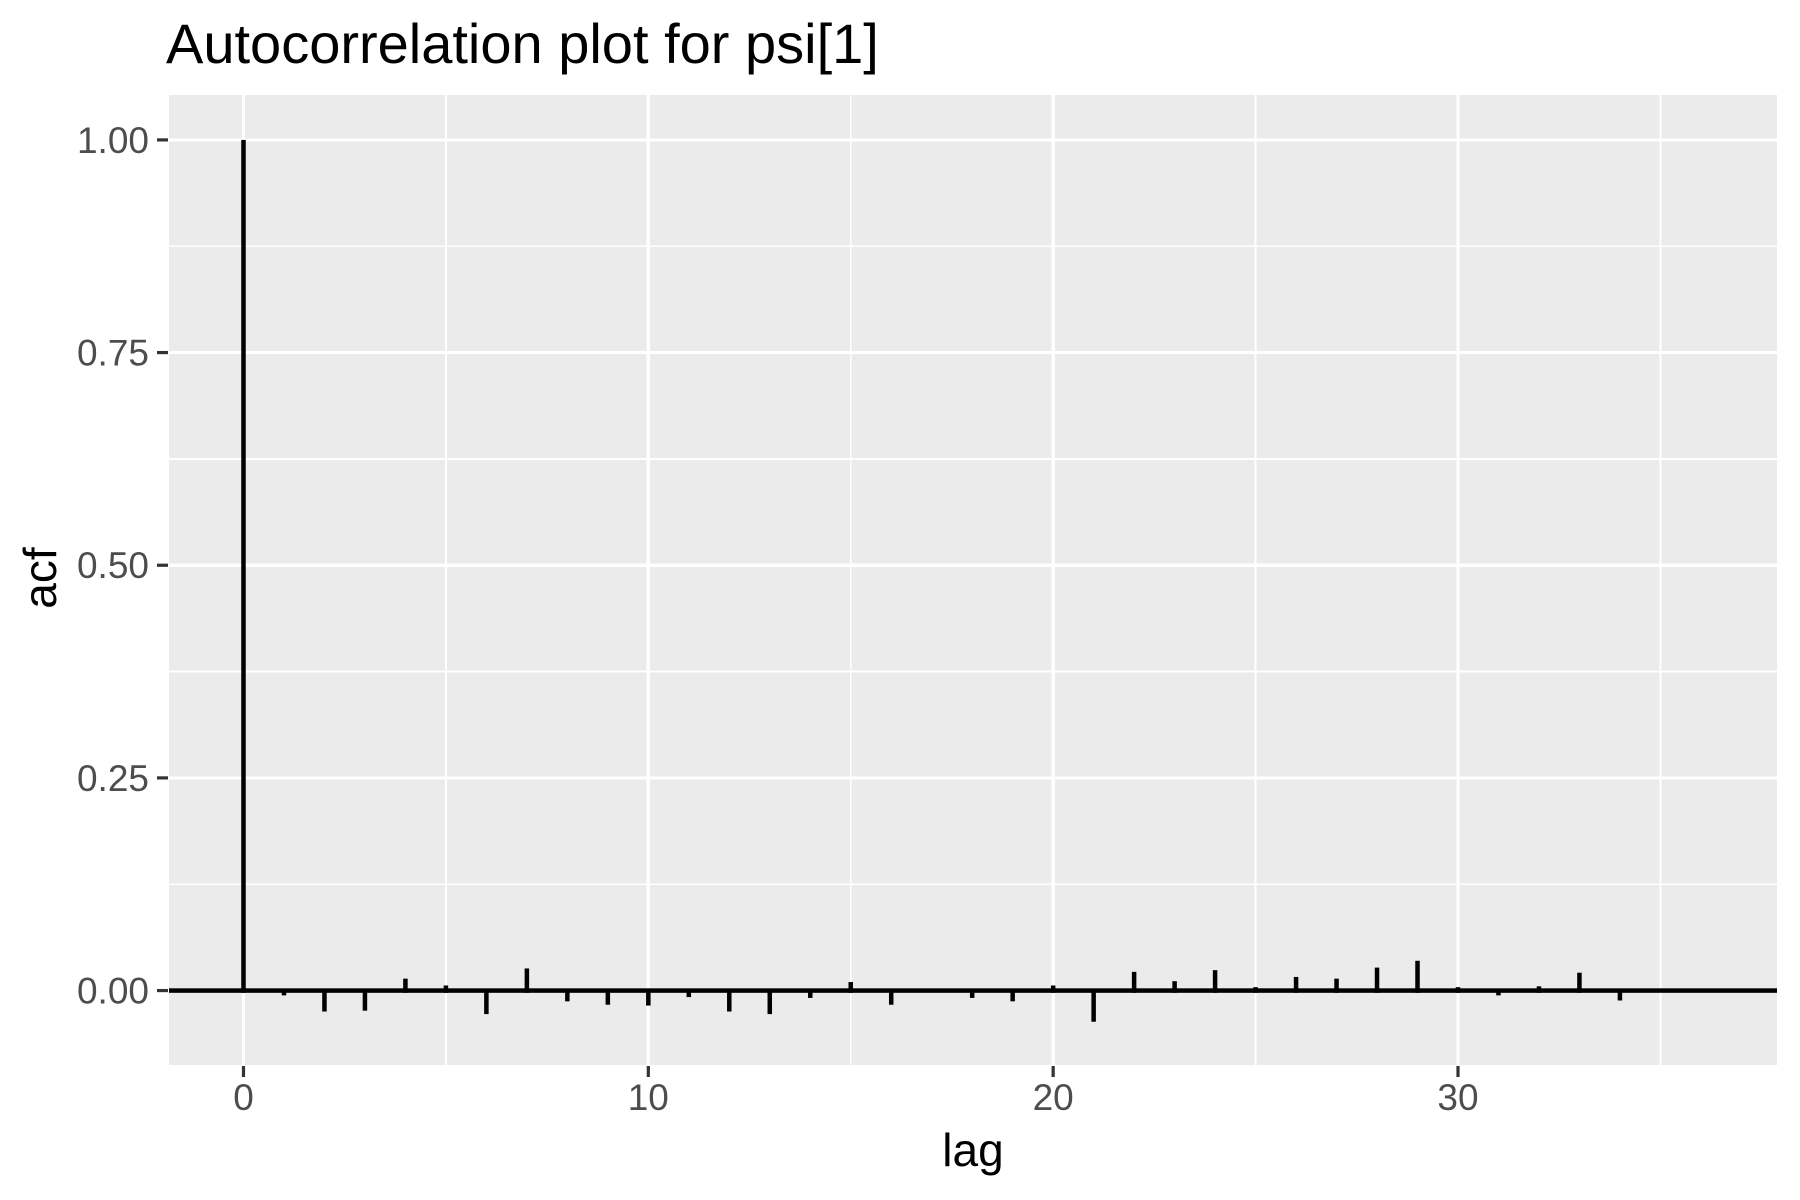 This screenshot has width=1800, height=1200. Describe the element at coordinates (113, 565) in the screenshot. I see `y-tick-label: 0.50` at that location.